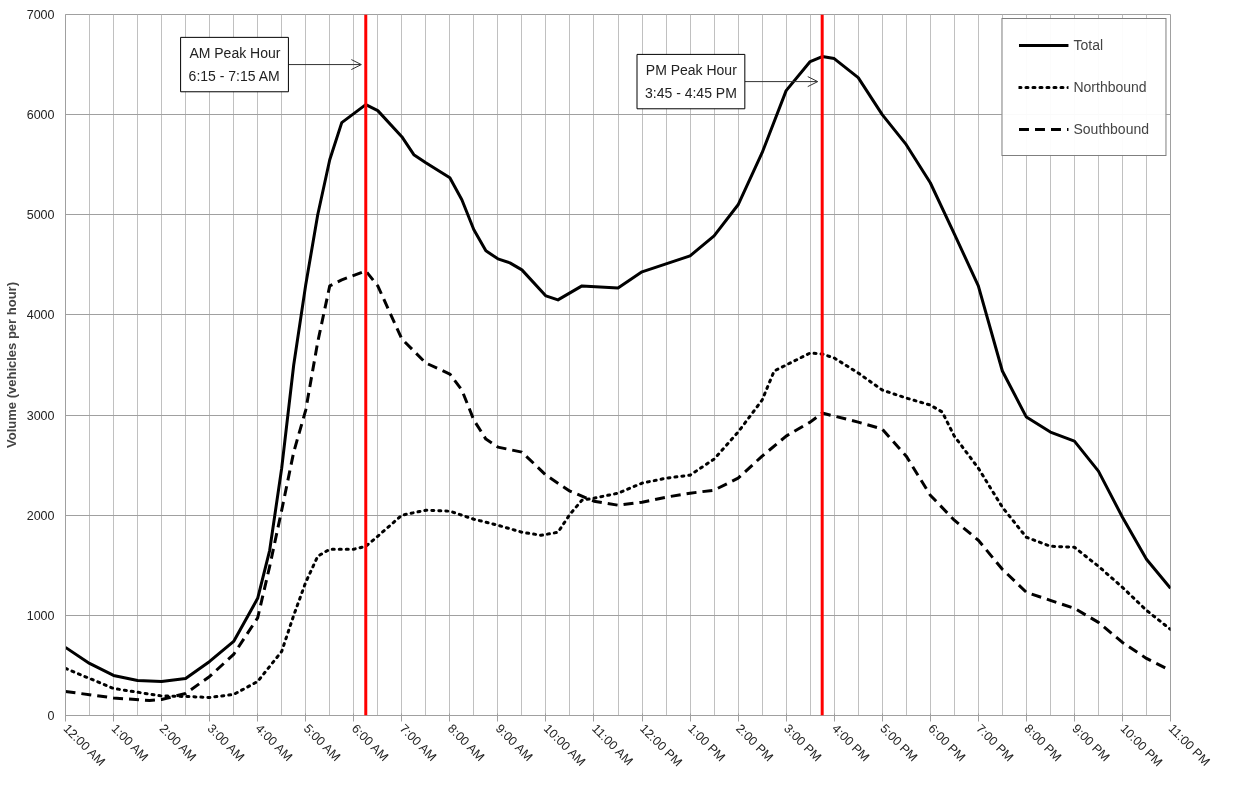 Image resolution: width=1241 pixels, height=812 pixels. What do you see at coordinates (1091, 743) in the screenshot?
I see `x-tick-label: 9:00 PM` at bounding box center [1091, 743].